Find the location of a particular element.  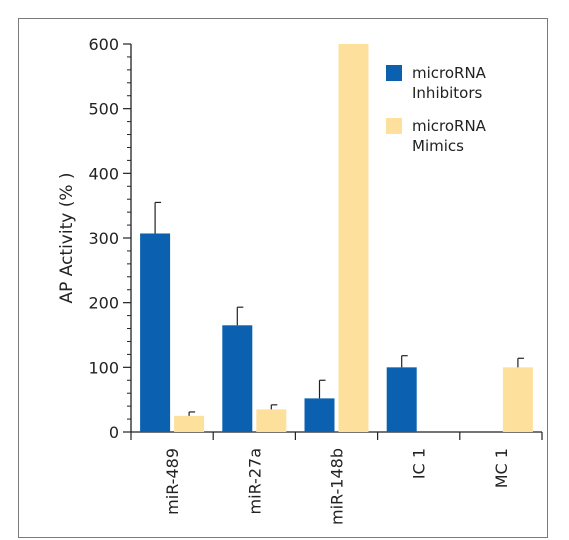

x-tick-label: MC 1 is located at coordinates (501, 468).